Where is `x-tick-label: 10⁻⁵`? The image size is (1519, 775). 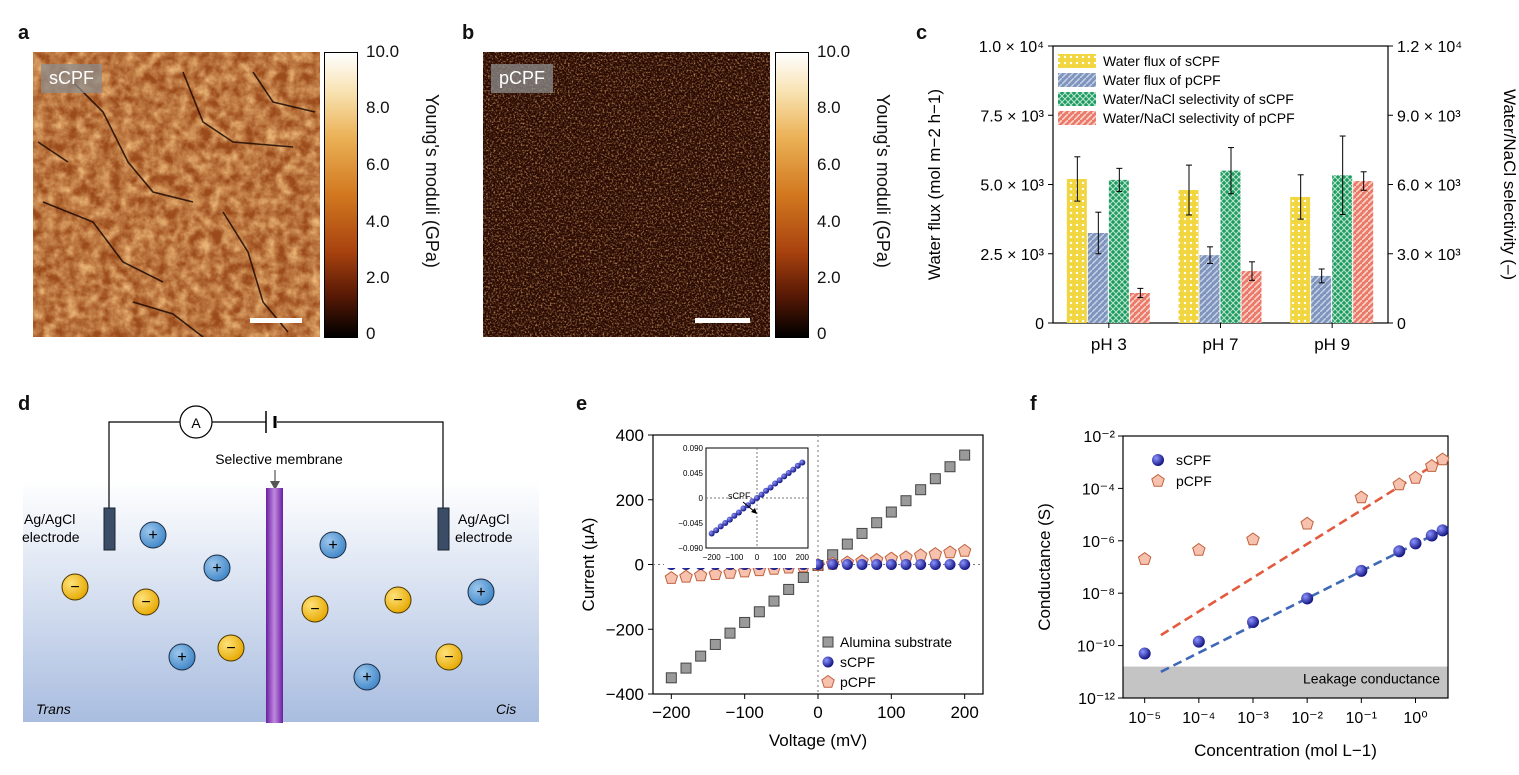
x-tick-label: 10⁻⁵ is located at coordinates (1144, 718).